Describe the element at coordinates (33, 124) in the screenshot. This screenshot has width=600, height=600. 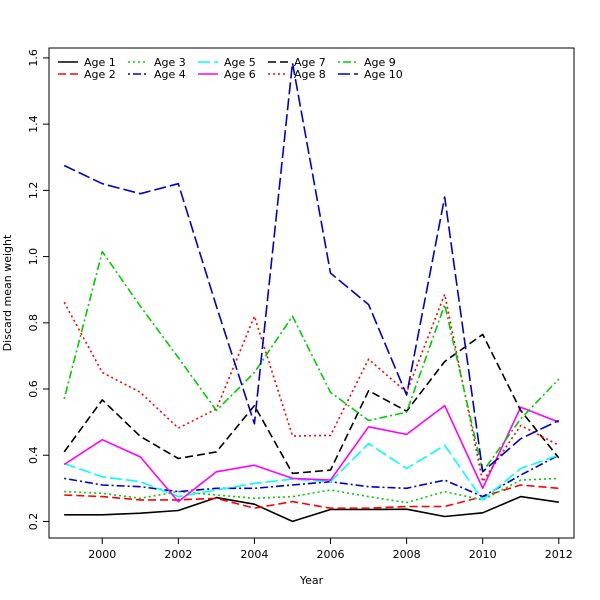
I see `y-tick-label: 1.4` at that location.